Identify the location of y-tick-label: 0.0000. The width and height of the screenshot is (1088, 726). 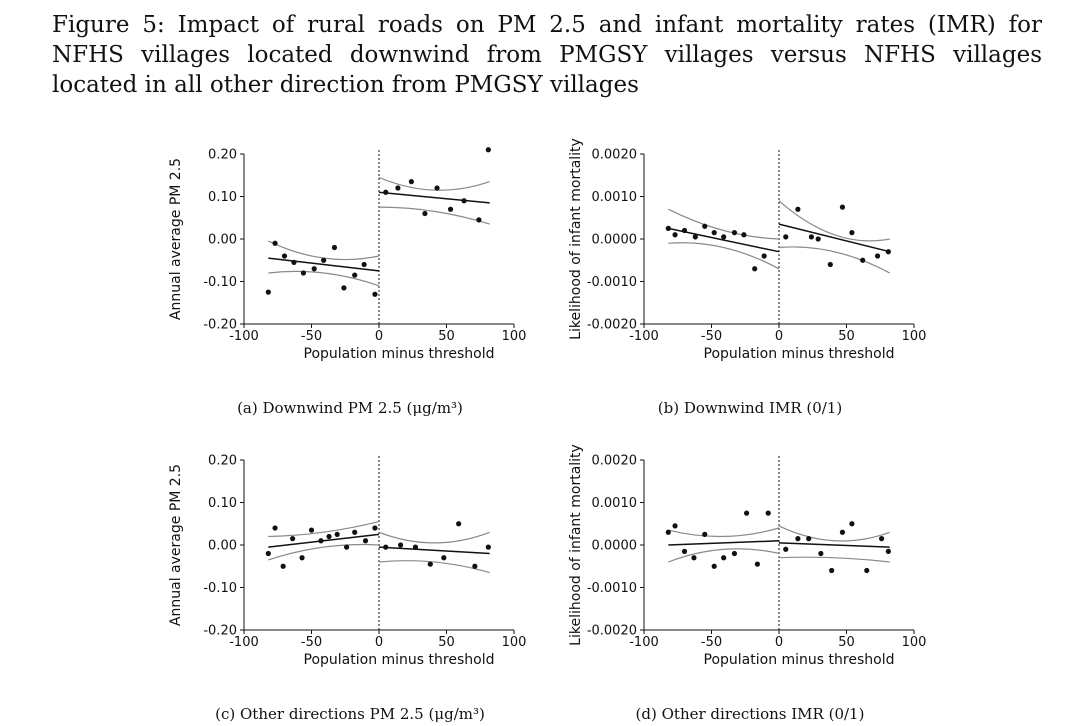
(615, 240).